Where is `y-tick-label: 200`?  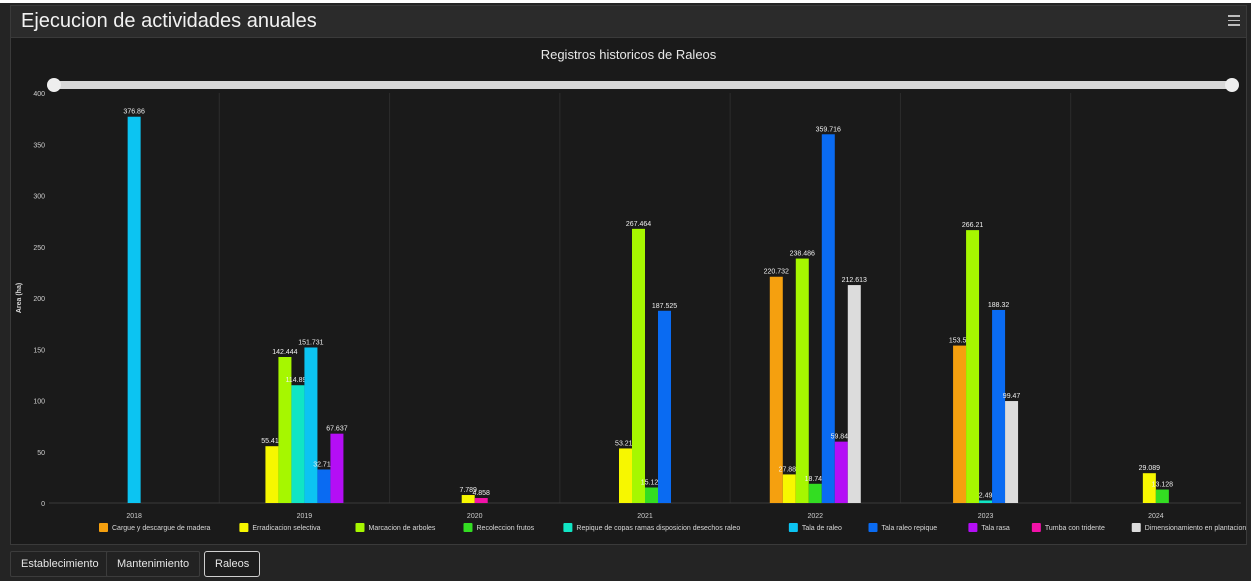
y-tick-label: 200 is located at coordinates (39, 299).